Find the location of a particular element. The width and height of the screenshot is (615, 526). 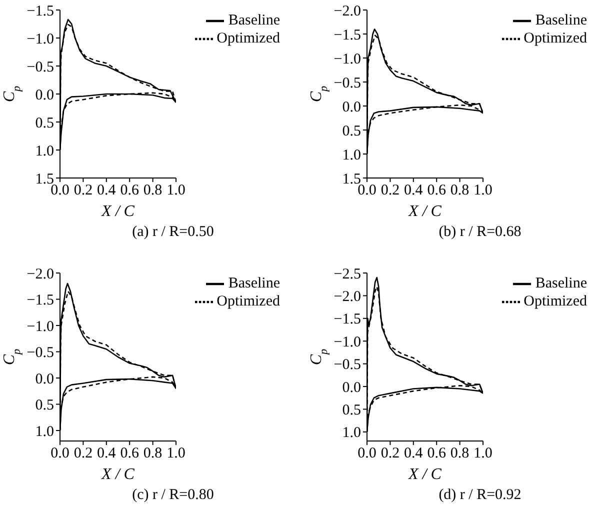

text: (c) r / R=0.80 is located at coordinates (173, 495).